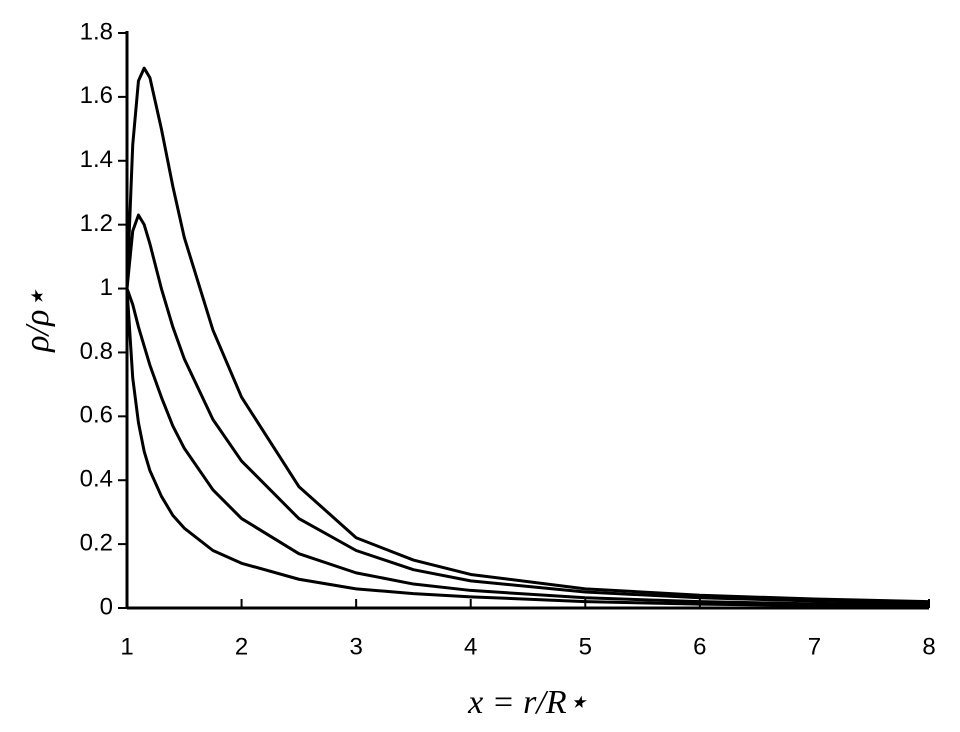  Describe the element at coordinates (928, 646) in the screenshot. I see `x-tick-label: 8` at that location.